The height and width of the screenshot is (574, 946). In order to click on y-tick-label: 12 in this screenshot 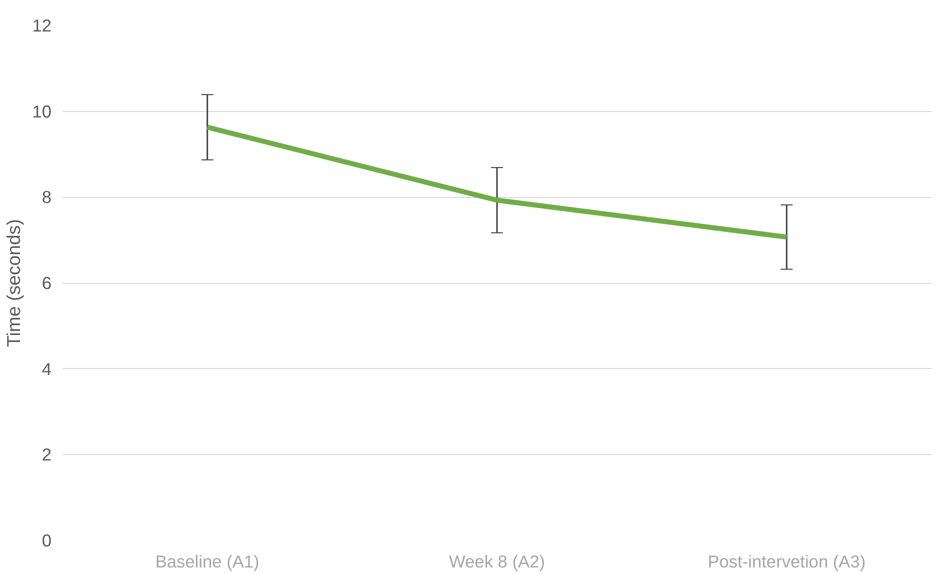, I will do `click(42, 26)`.